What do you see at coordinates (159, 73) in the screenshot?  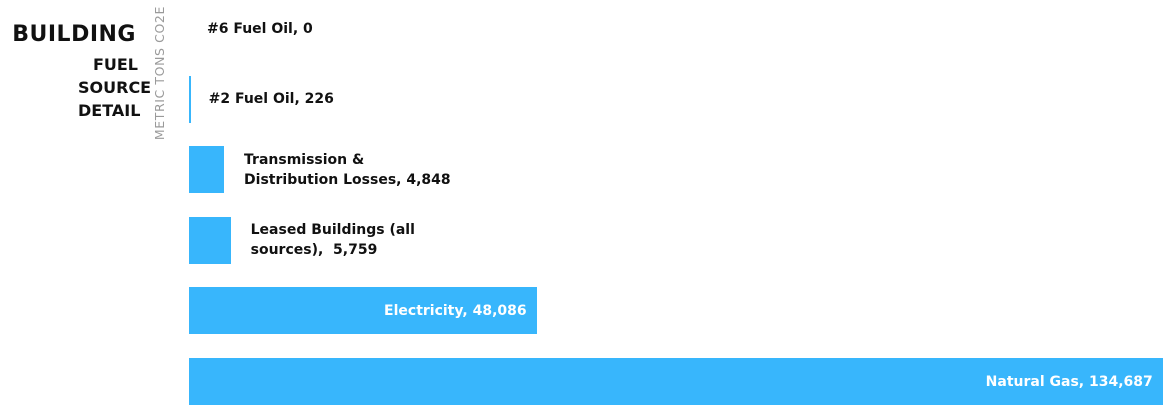 I see `axis-label: METRIC TONS CO2E` at bounding box center [159, 73].